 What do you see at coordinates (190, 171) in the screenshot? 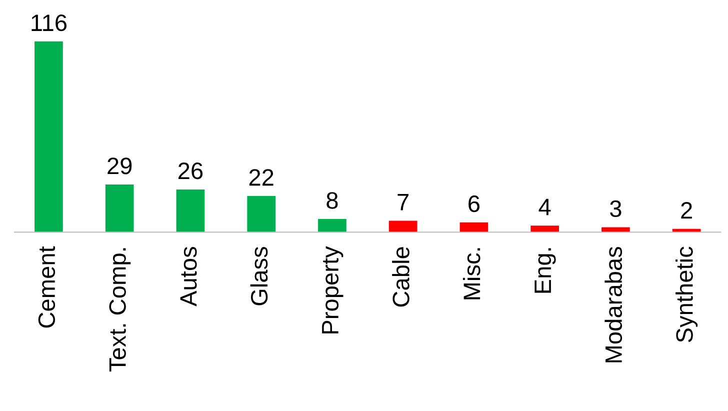
I see `data-label: 26` at bounding box center [190, 171].